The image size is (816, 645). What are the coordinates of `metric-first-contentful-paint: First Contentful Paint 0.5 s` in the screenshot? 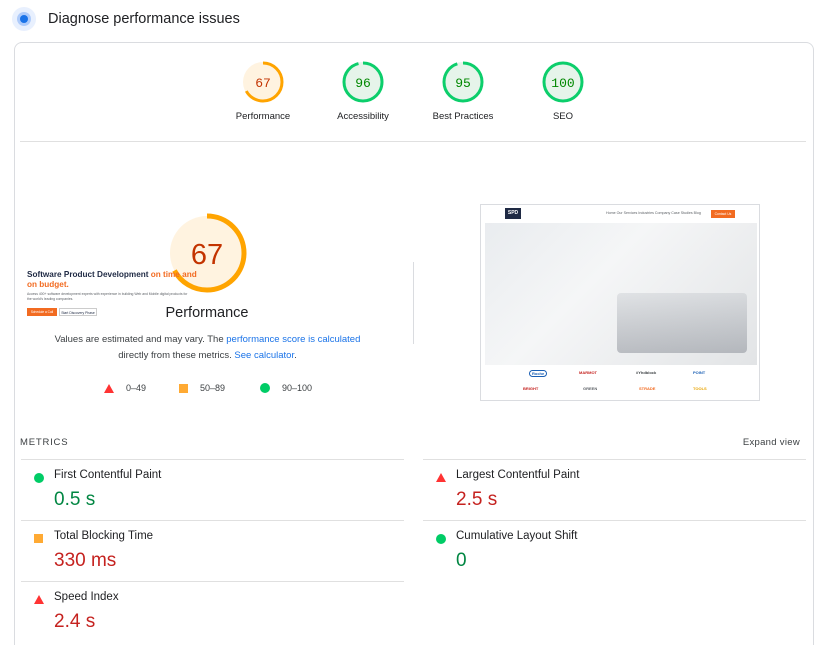 It's located at (212, 489).